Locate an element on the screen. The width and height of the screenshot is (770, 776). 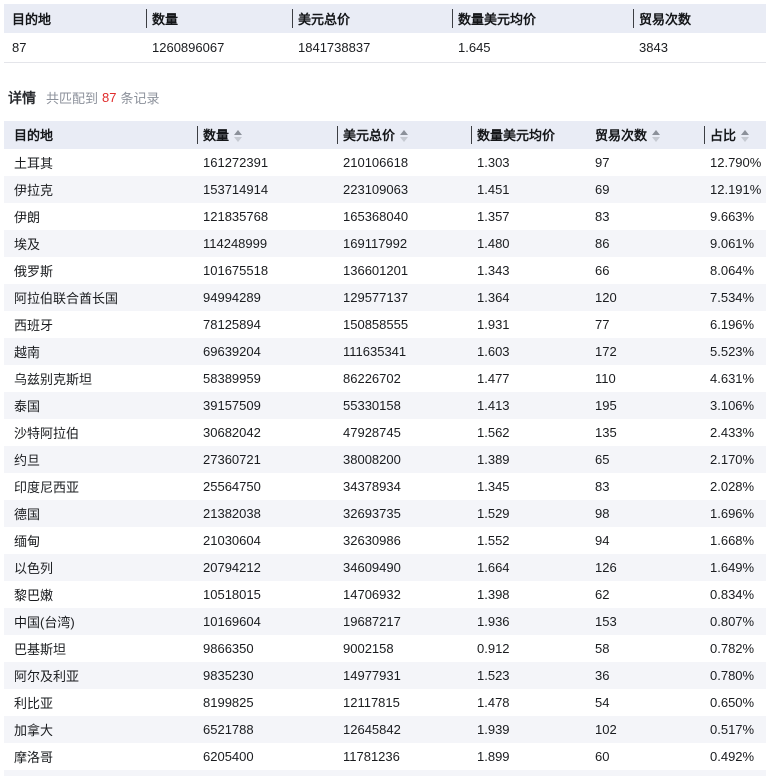
cell-qty_usd_avg: 1.303 is located at coordinates (493, 162).